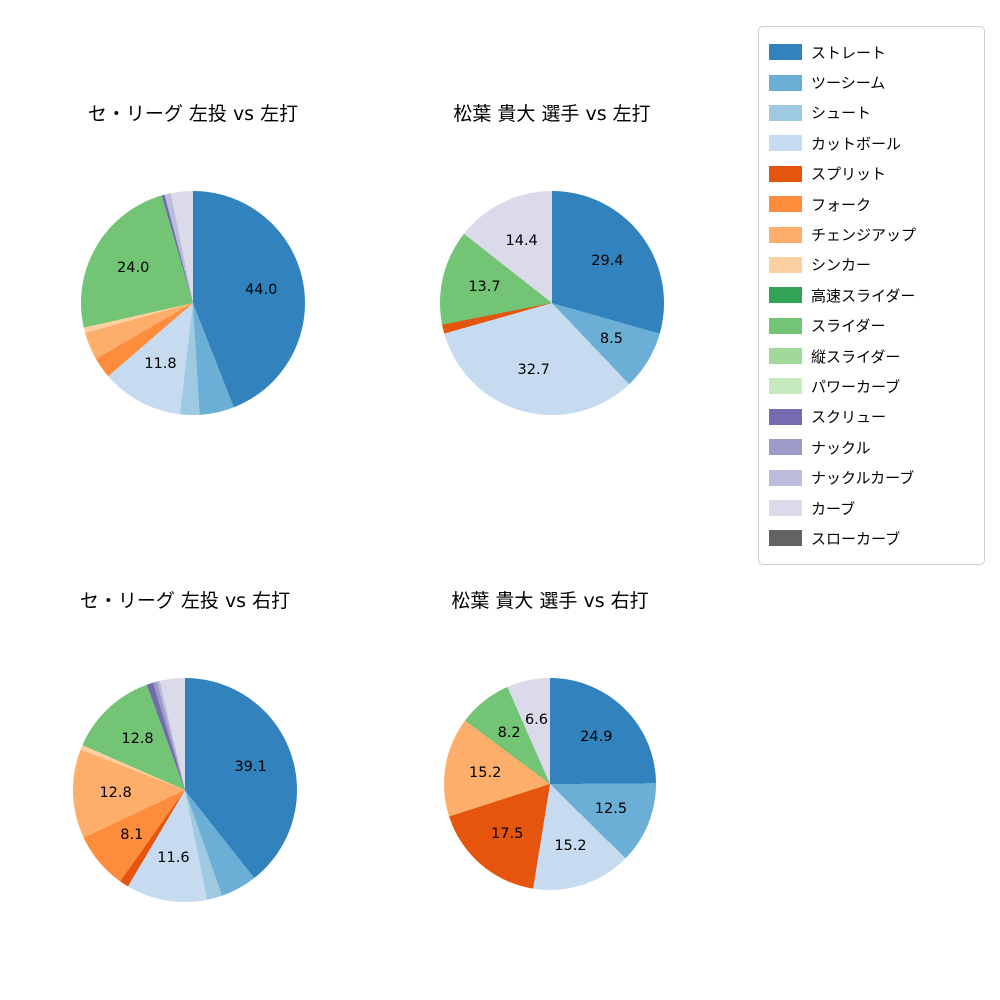 The image size is (1000, 1000). I want to click on slice-value-label: 8.1, so click(132, 834).